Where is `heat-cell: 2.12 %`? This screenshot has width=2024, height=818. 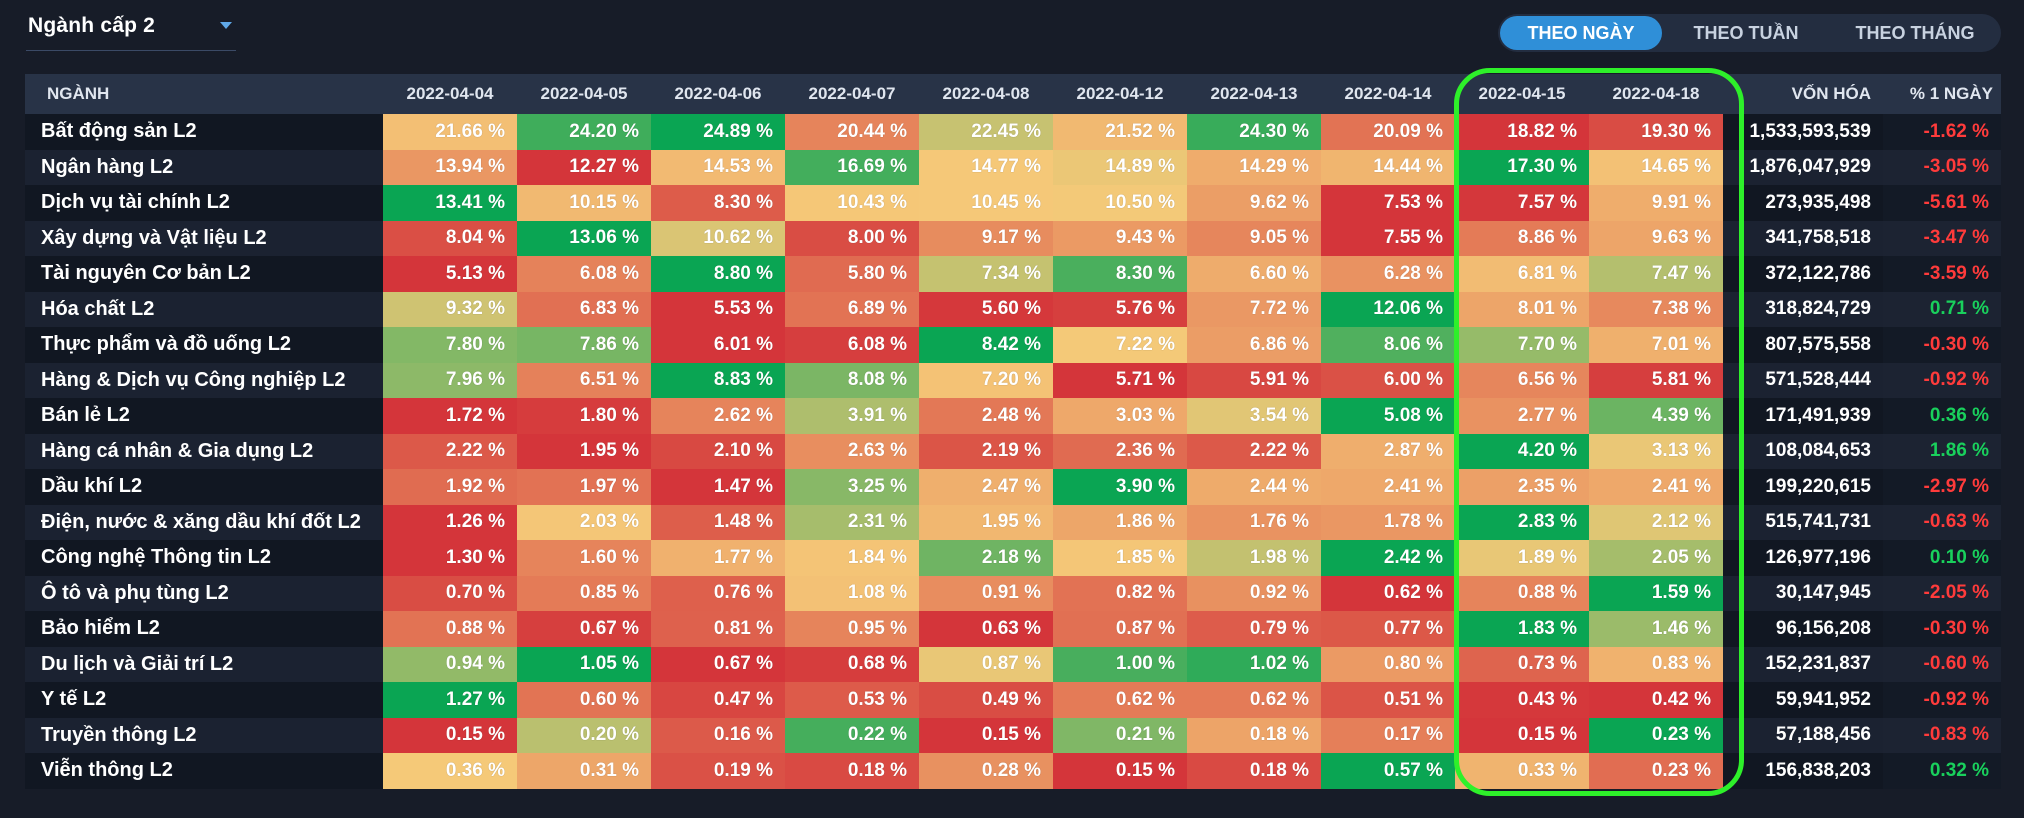
heat-cell: 2.12 % is located at coordinates (1656, 522).